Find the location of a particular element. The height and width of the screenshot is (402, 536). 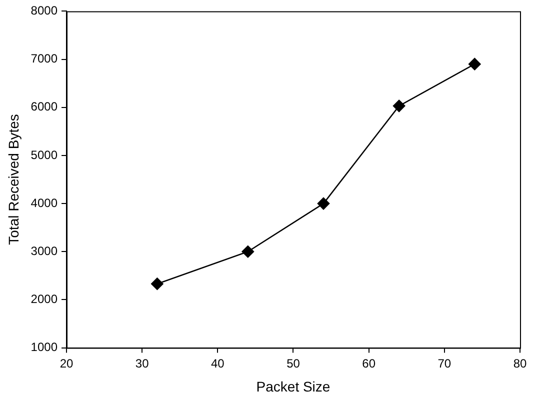

y-tick-label: 8000 is located at coordinates (44, 11).